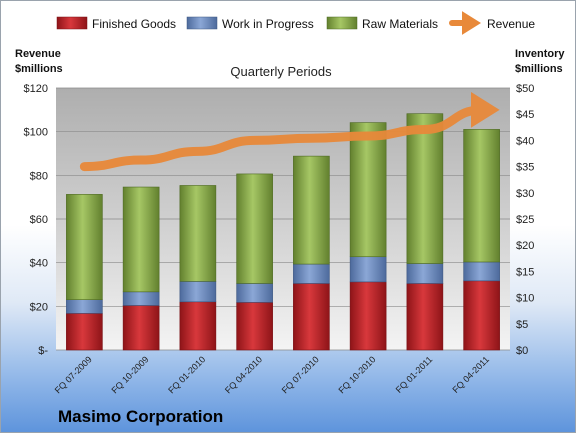 The height and width of the screenshot is (434, 576). I want to click on right-axis-title-line-1: Inventory, so click(540, 54).